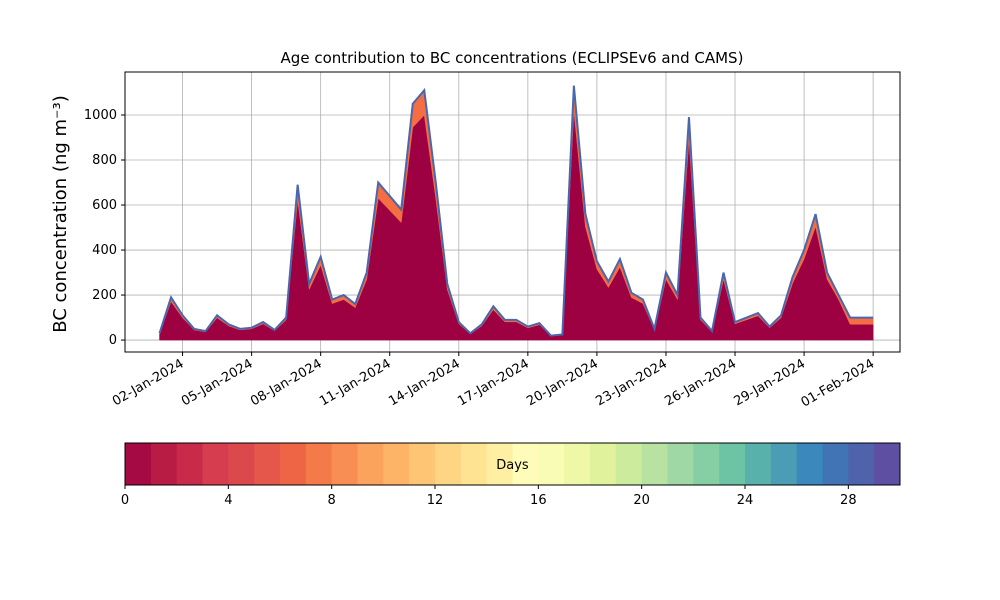  What do you see at coordinates (104, 205) in the screenshot?
I see `y-tick-label: 600` at bounding box center [104, 205].